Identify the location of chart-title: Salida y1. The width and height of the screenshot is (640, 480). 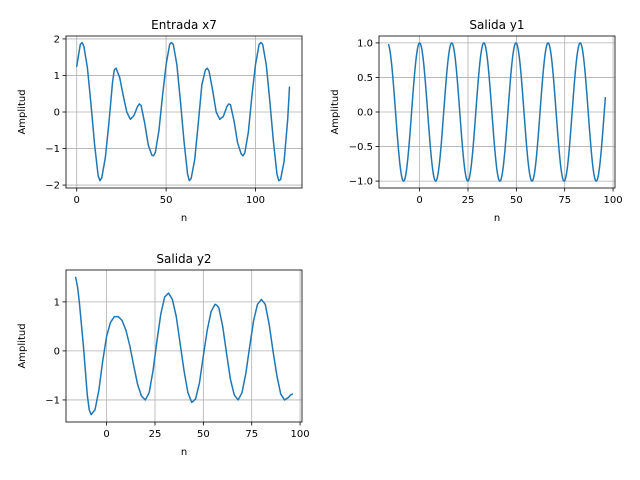
(496, 25).